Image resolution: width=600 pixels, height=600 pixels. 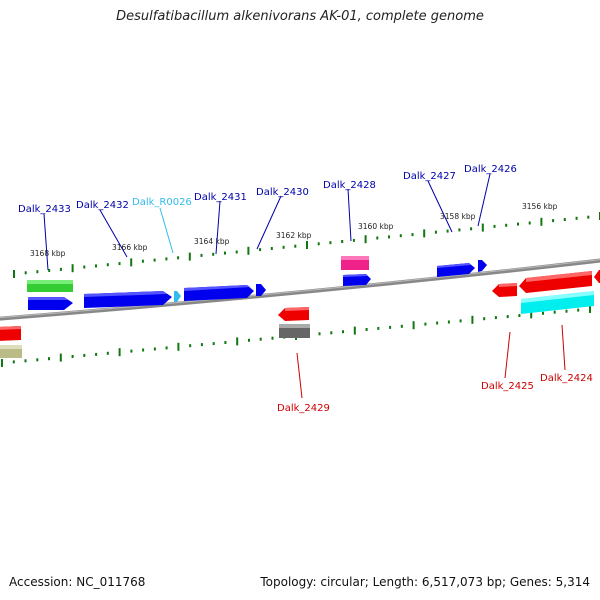 What do you see at coordinates (282, 192) in the screenshot?
I see `label-Dalk_2430: Dalk_2430` at bounding box center [282, 192].